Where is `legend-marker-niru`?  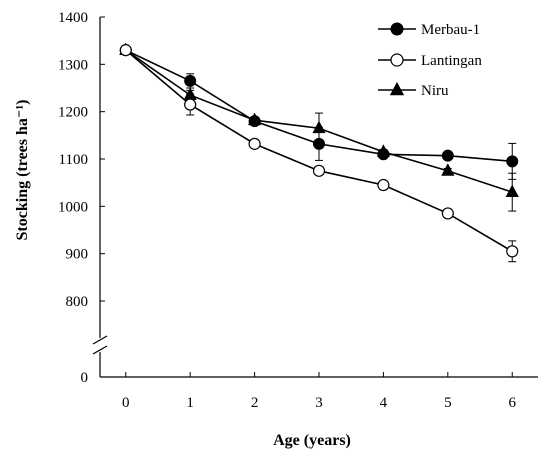 legend-marker-niru is located at coordinates (397, 88).